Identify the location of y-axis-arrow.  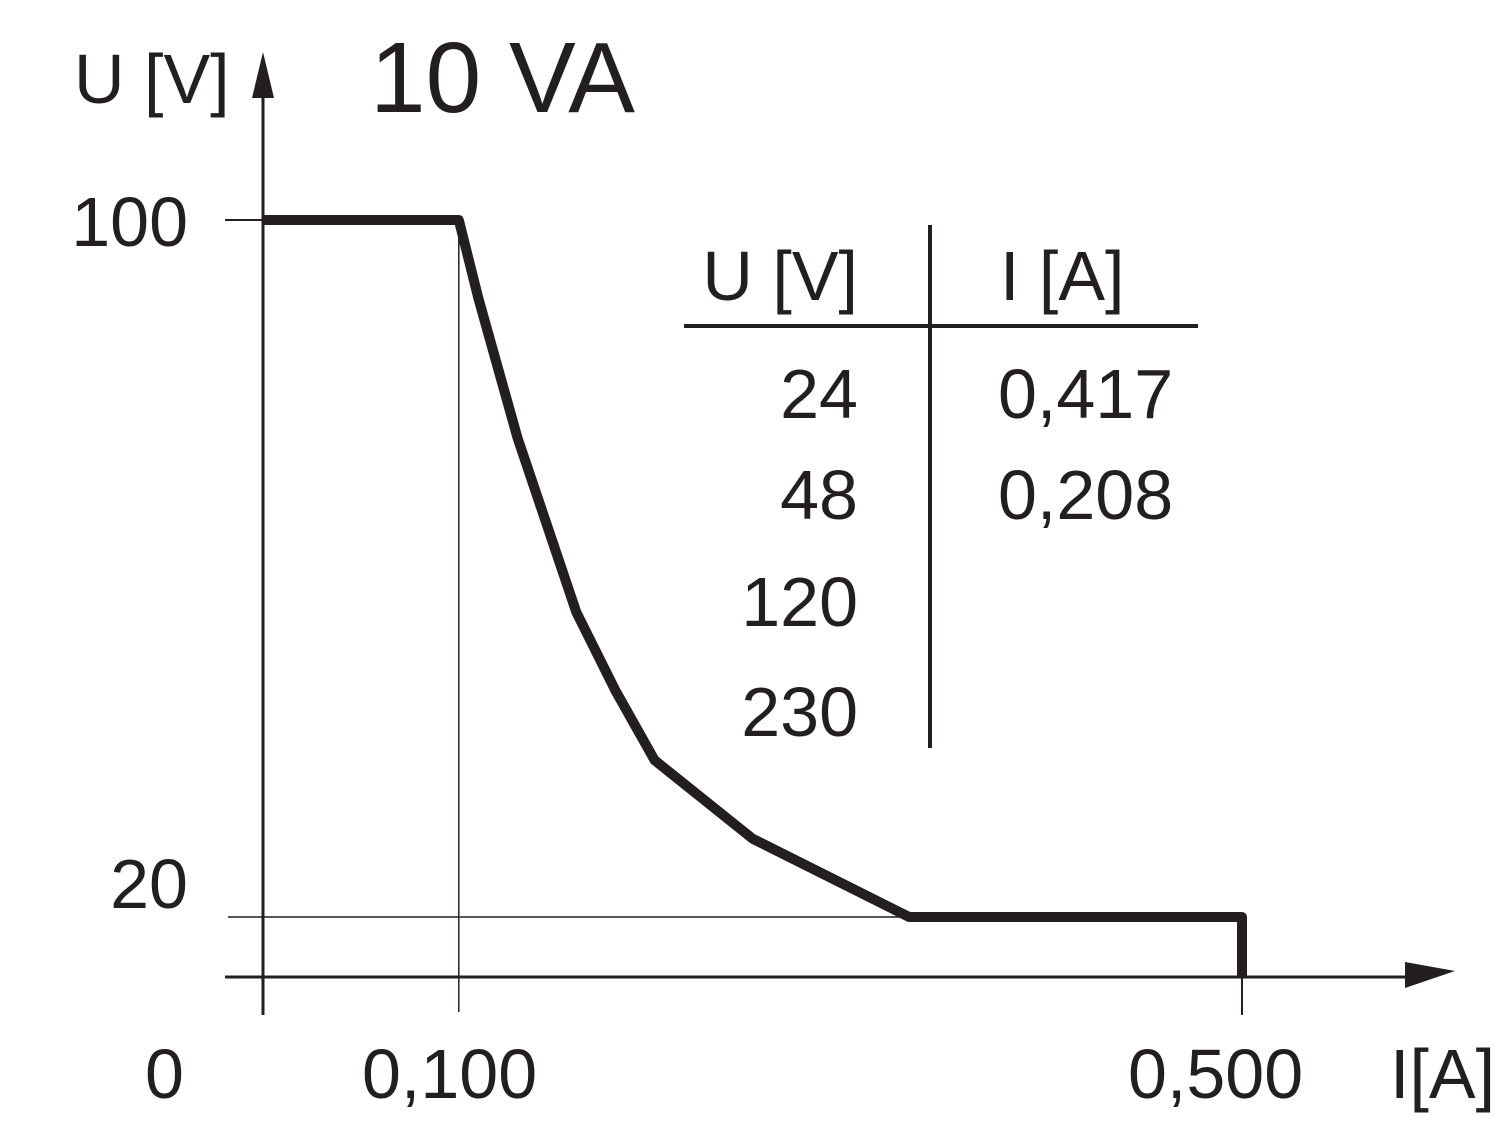
(263, 75).